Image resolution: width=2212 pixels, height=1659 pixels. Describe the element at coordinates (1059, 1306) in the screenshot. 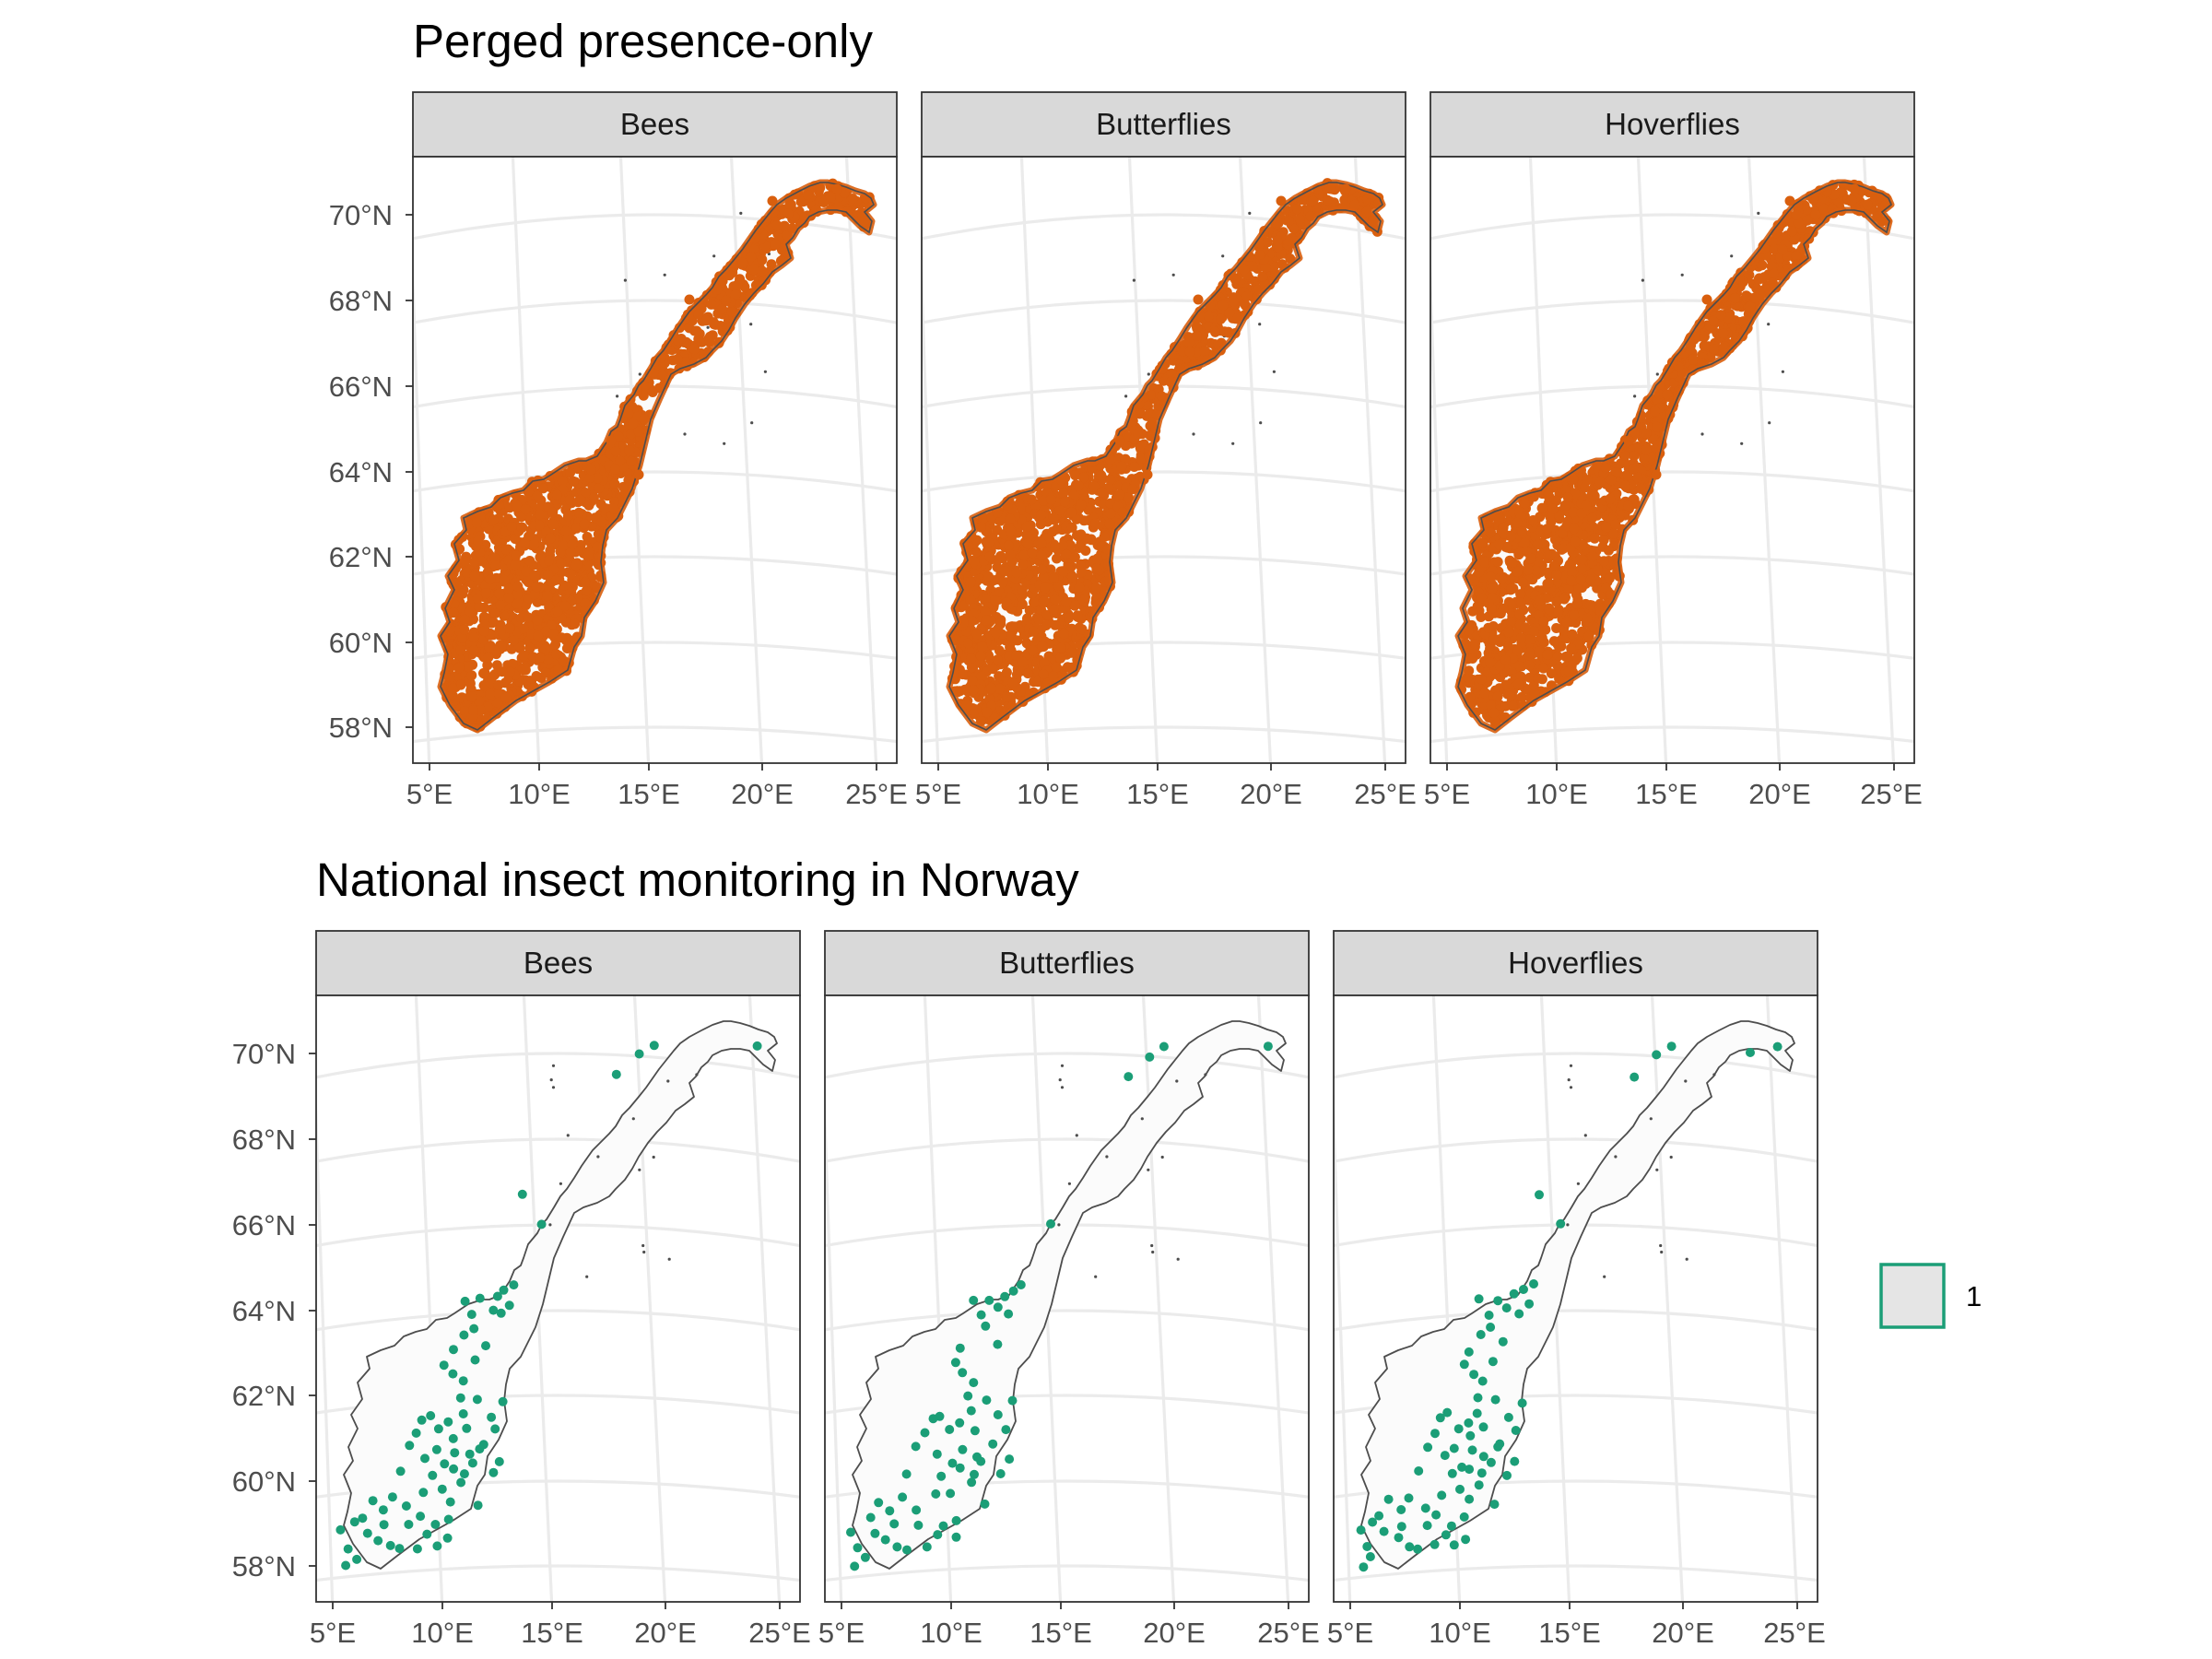

I see `occurrence-points` at that location.